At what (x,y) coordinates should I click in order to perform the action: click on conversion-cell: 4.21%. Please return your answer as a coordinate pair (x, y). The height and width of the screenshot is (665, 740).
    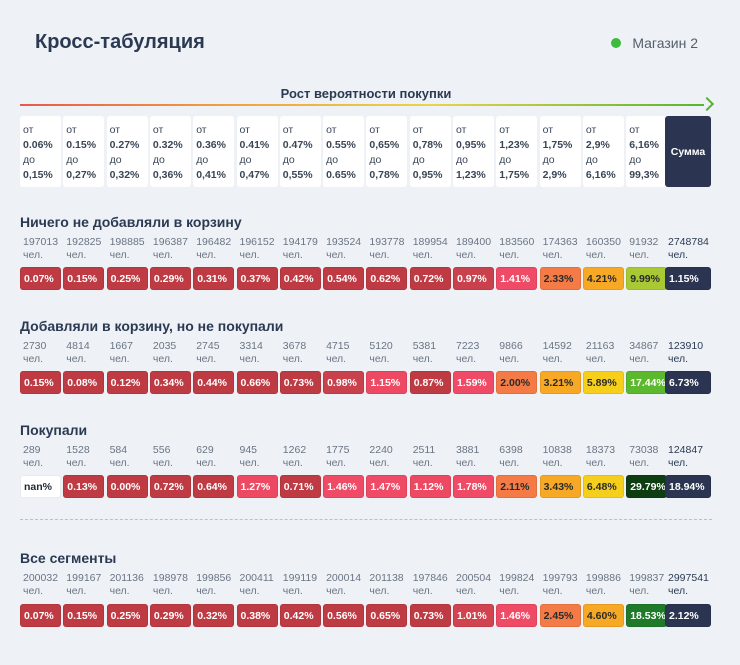
    Looking at the image, I should click on (603, 278).